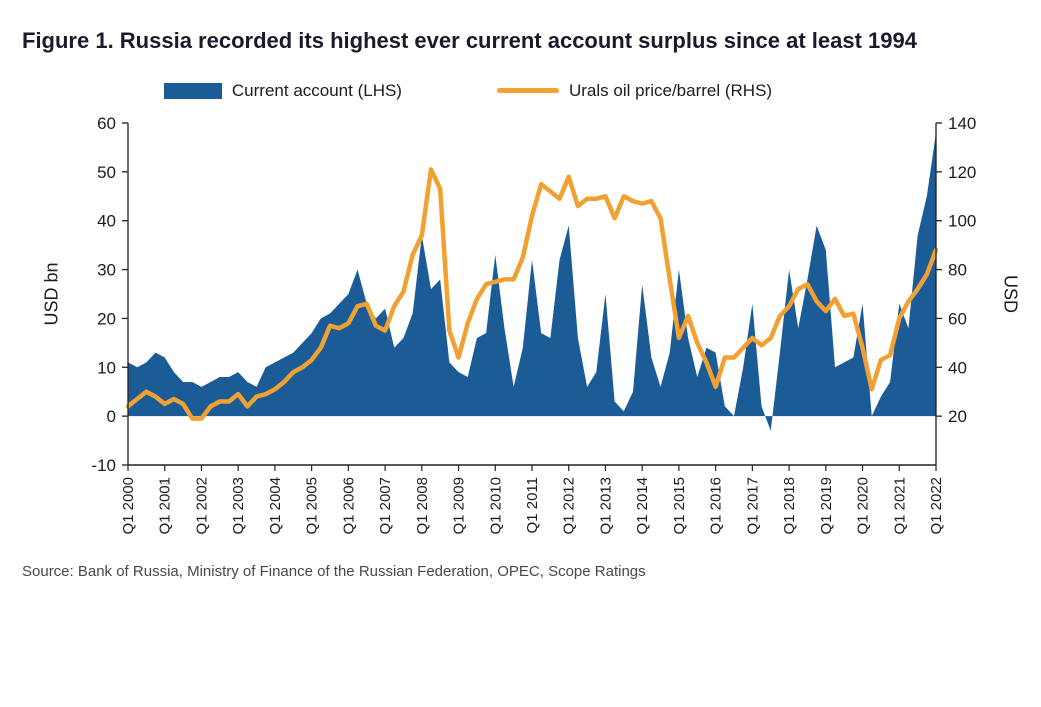 This screenshot has width=1041, height=707. Describe the element at coordinates (962, 220) in the screenshot. I see `right-axis-tick-label: 100` at that location.